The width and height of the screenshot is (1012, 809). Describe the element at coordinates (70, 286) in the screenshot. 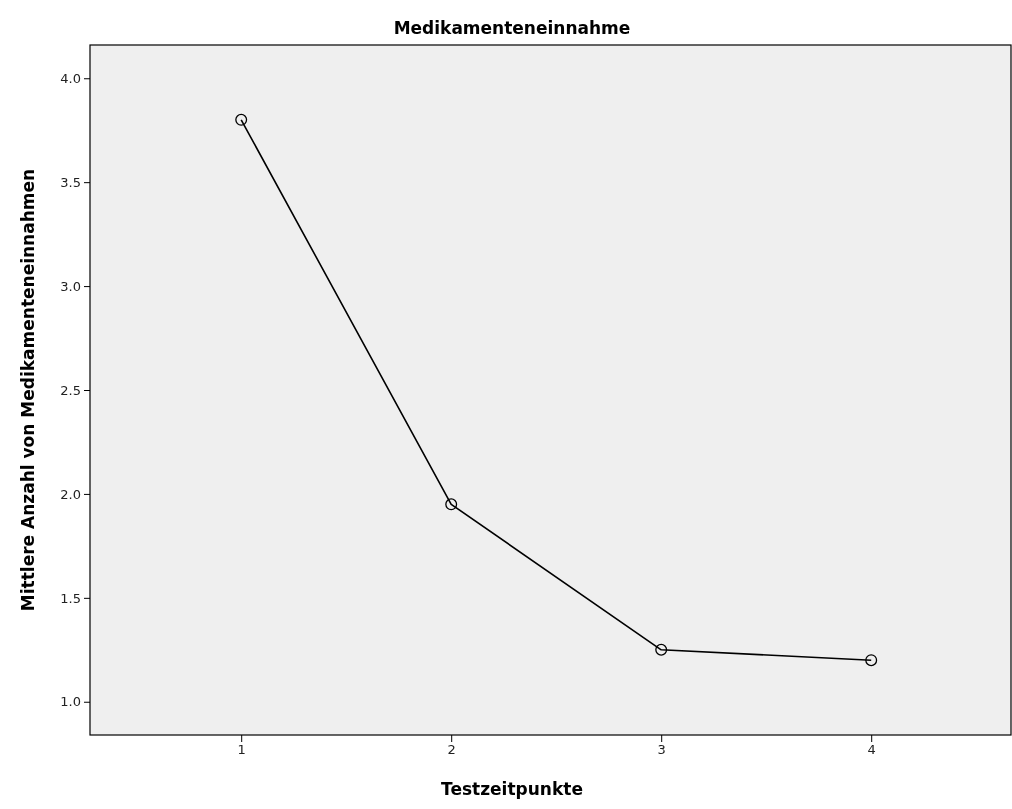

I see `y-tick-label: 3.0` at that location.